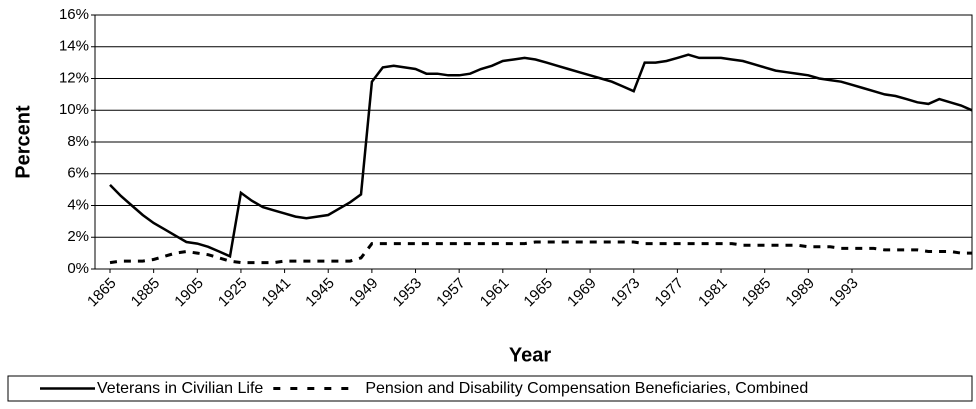 This screenshot has width=976, height=409. I want to click on x-tick-label: 1965, so click(538, 293).